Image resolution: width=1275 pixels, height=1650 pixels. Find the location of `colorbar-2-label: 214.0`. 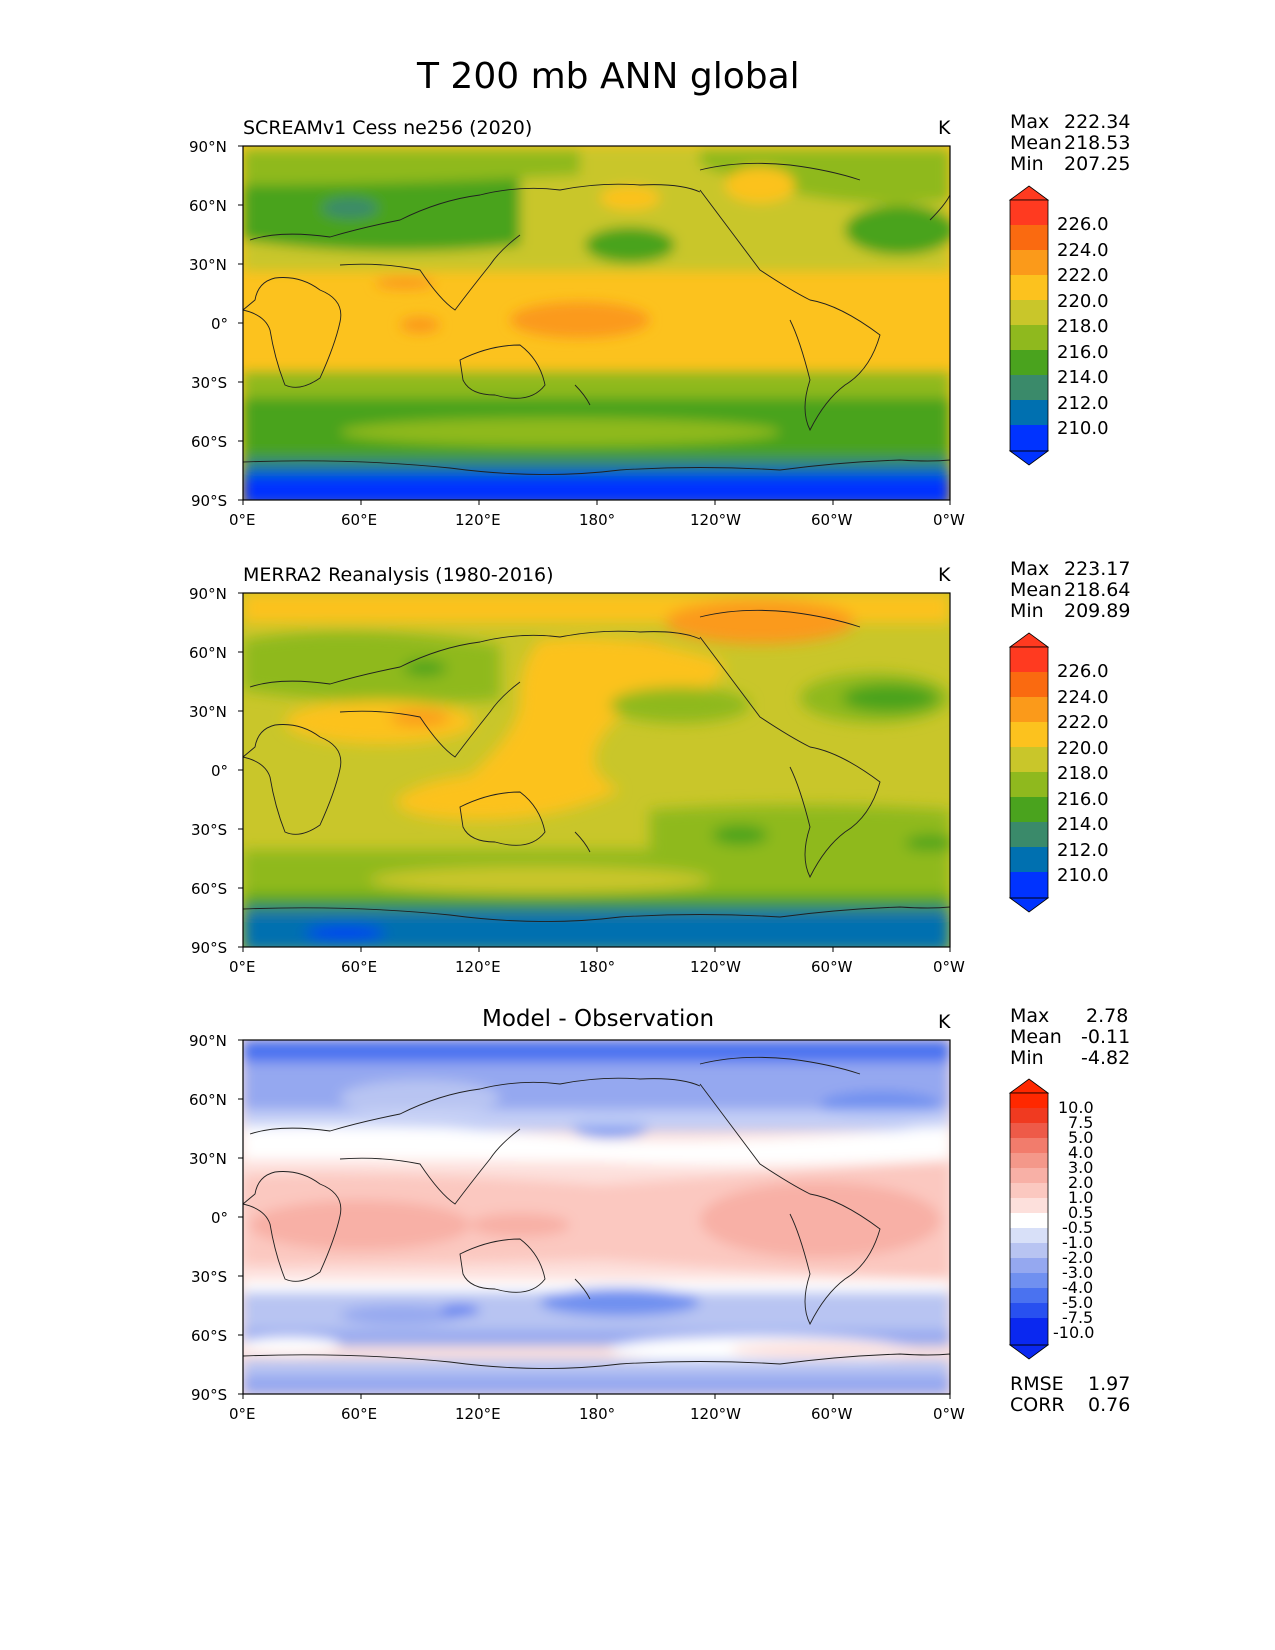

colorbar-2-label: 214.0 is located at coordinates (1083, 824).